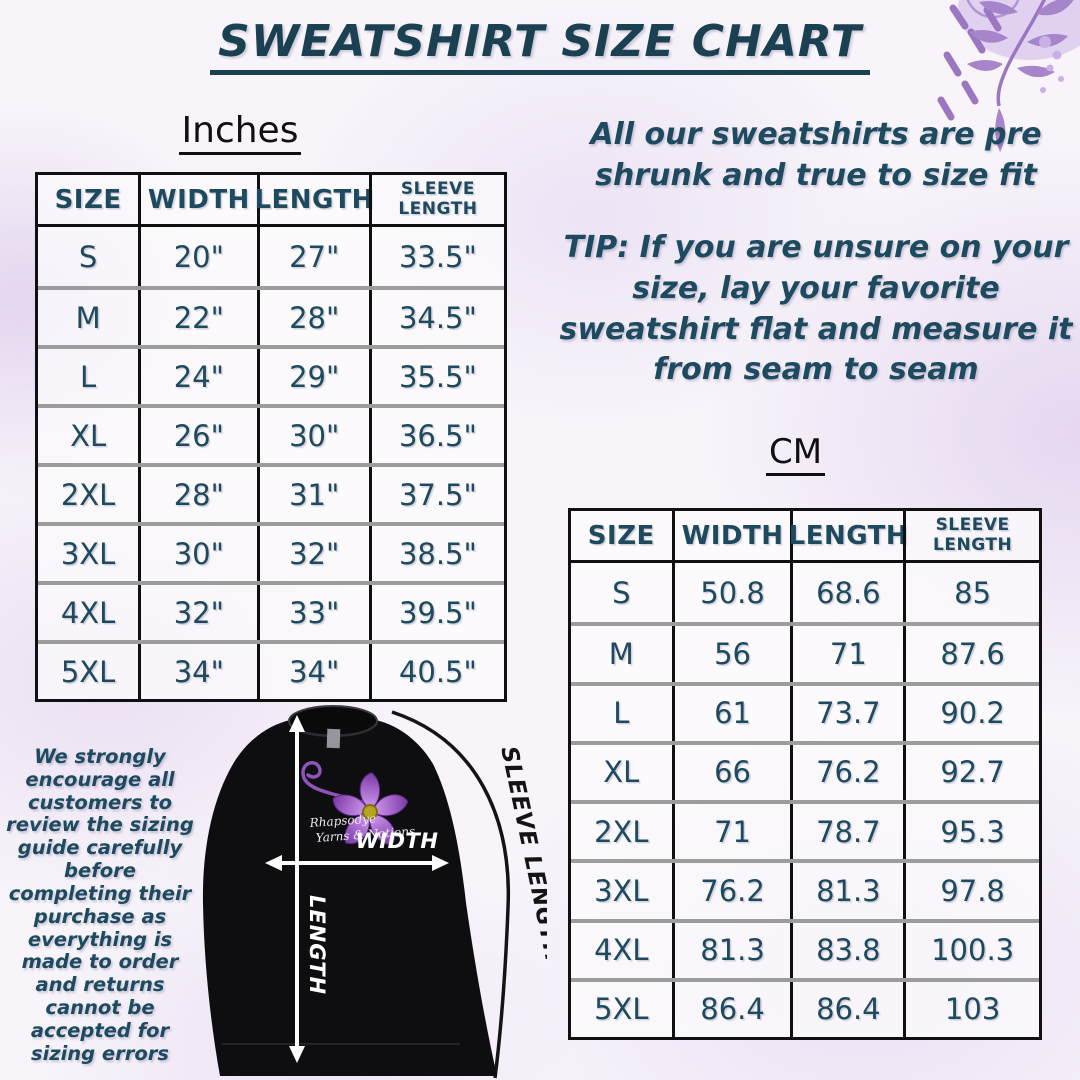  Describe the element at coordinates (436, 435) in the screenshot. I see `sleeve-cell: 36.5"` at that location.